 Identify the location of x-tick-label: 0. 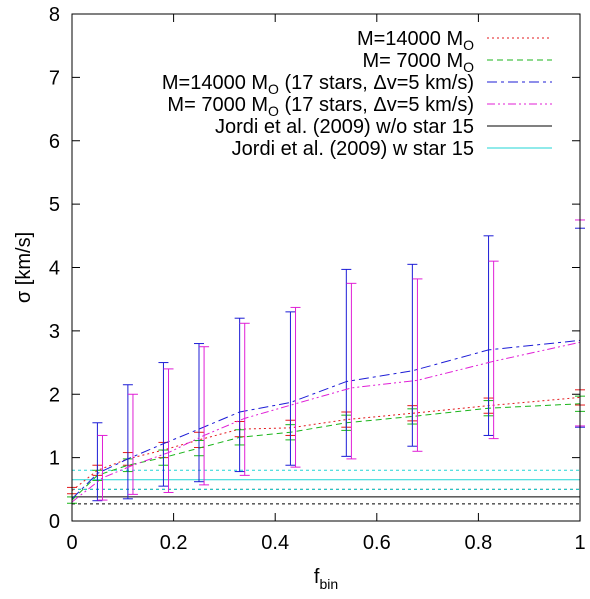
(71, 543).